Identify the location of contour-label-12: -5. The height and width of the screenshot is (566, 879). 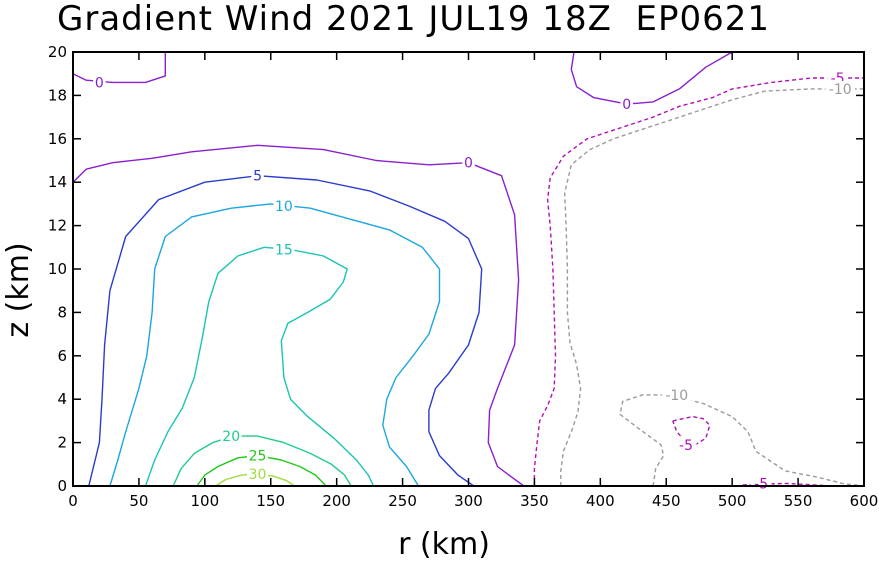
(686, 446).